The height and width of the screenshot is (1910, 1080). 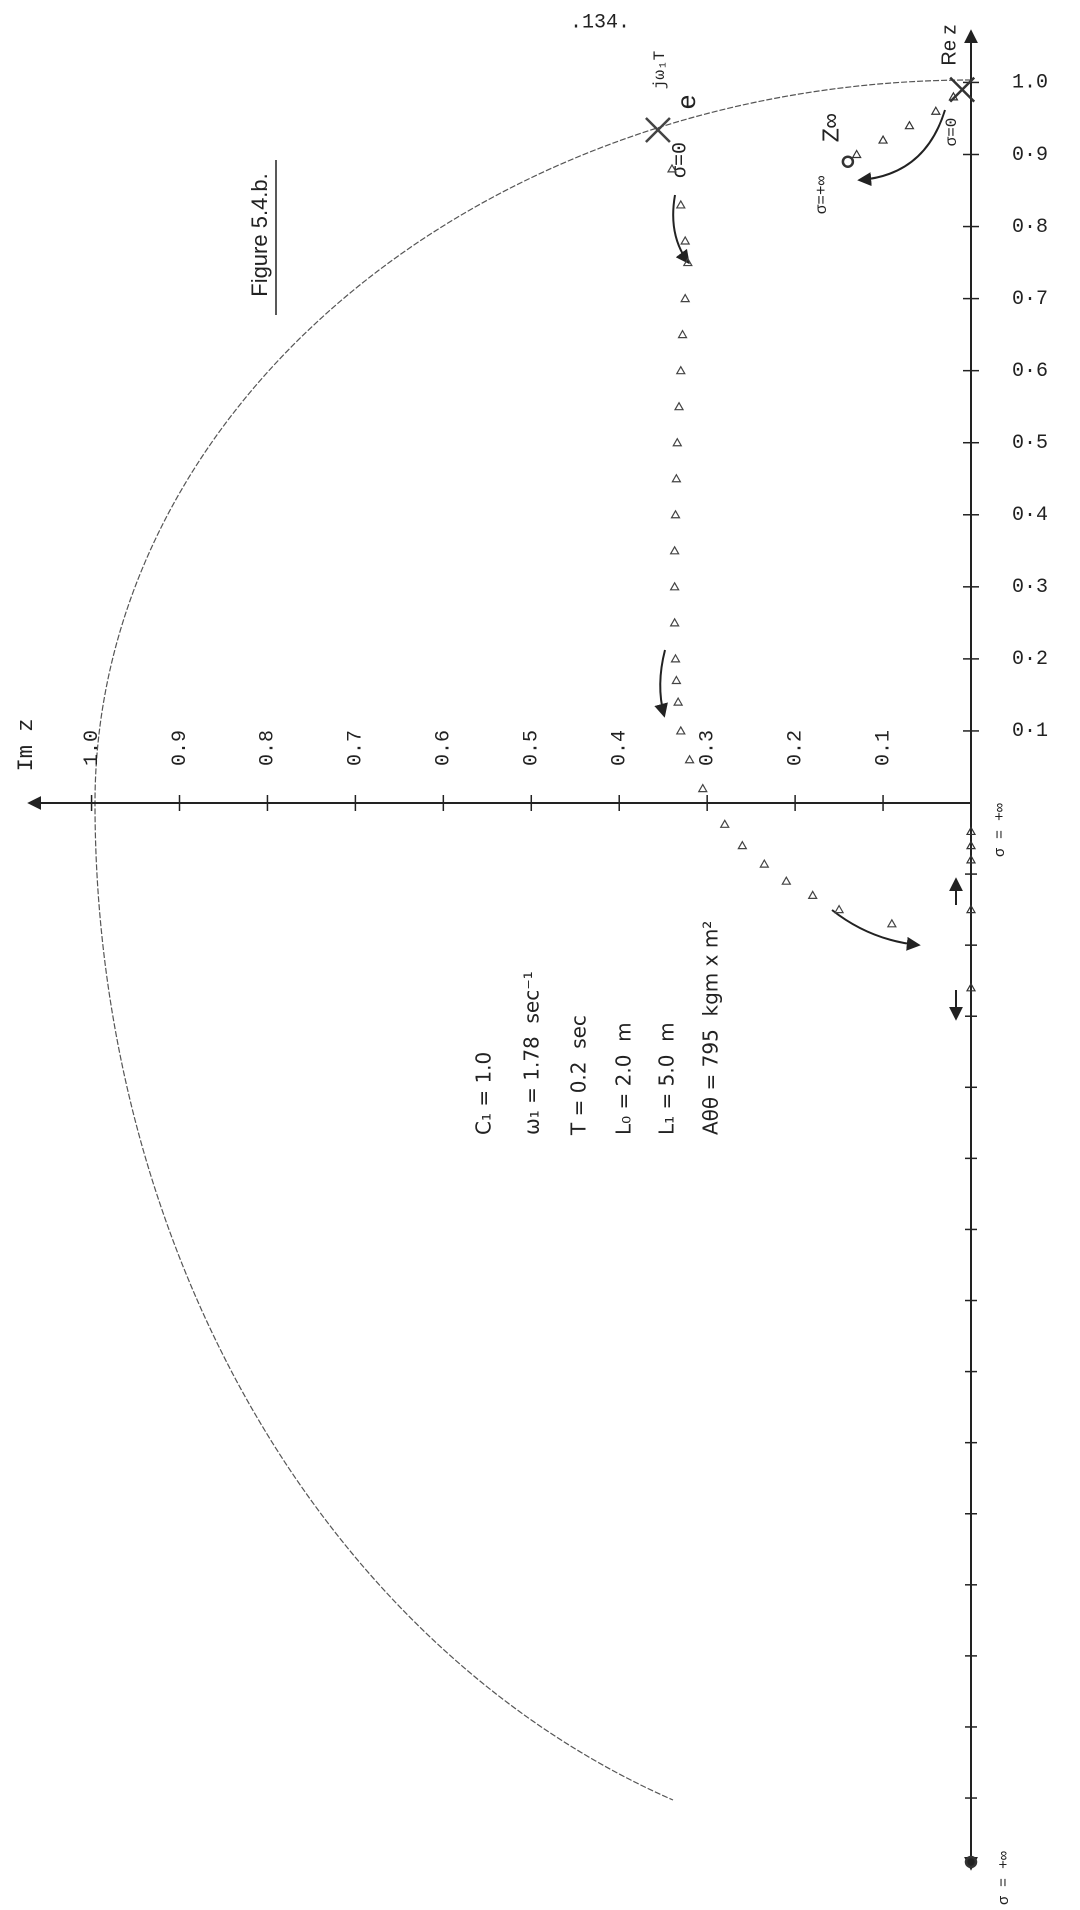 What do you see at coordinates (356, 748) in the screenshot?
I see `x-tick-label: 0.7` at bounding box center [356, 748].